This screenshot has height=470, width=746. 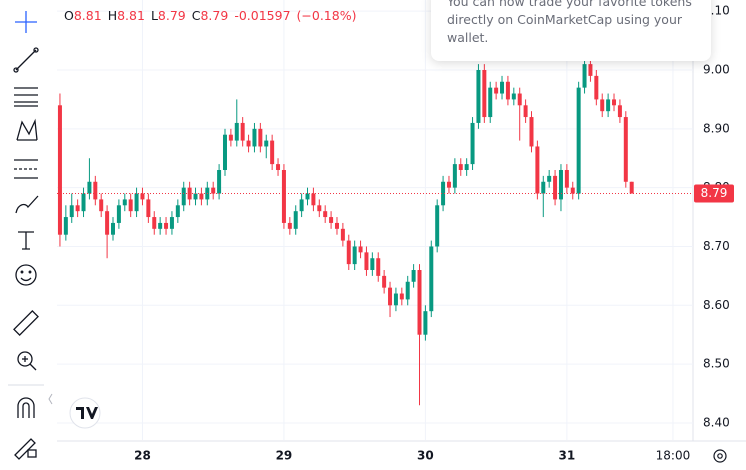 What do you see at coordinates (26, 323) in the screenshot?
I see `ruler-tool` at bounding box center [26, 323].